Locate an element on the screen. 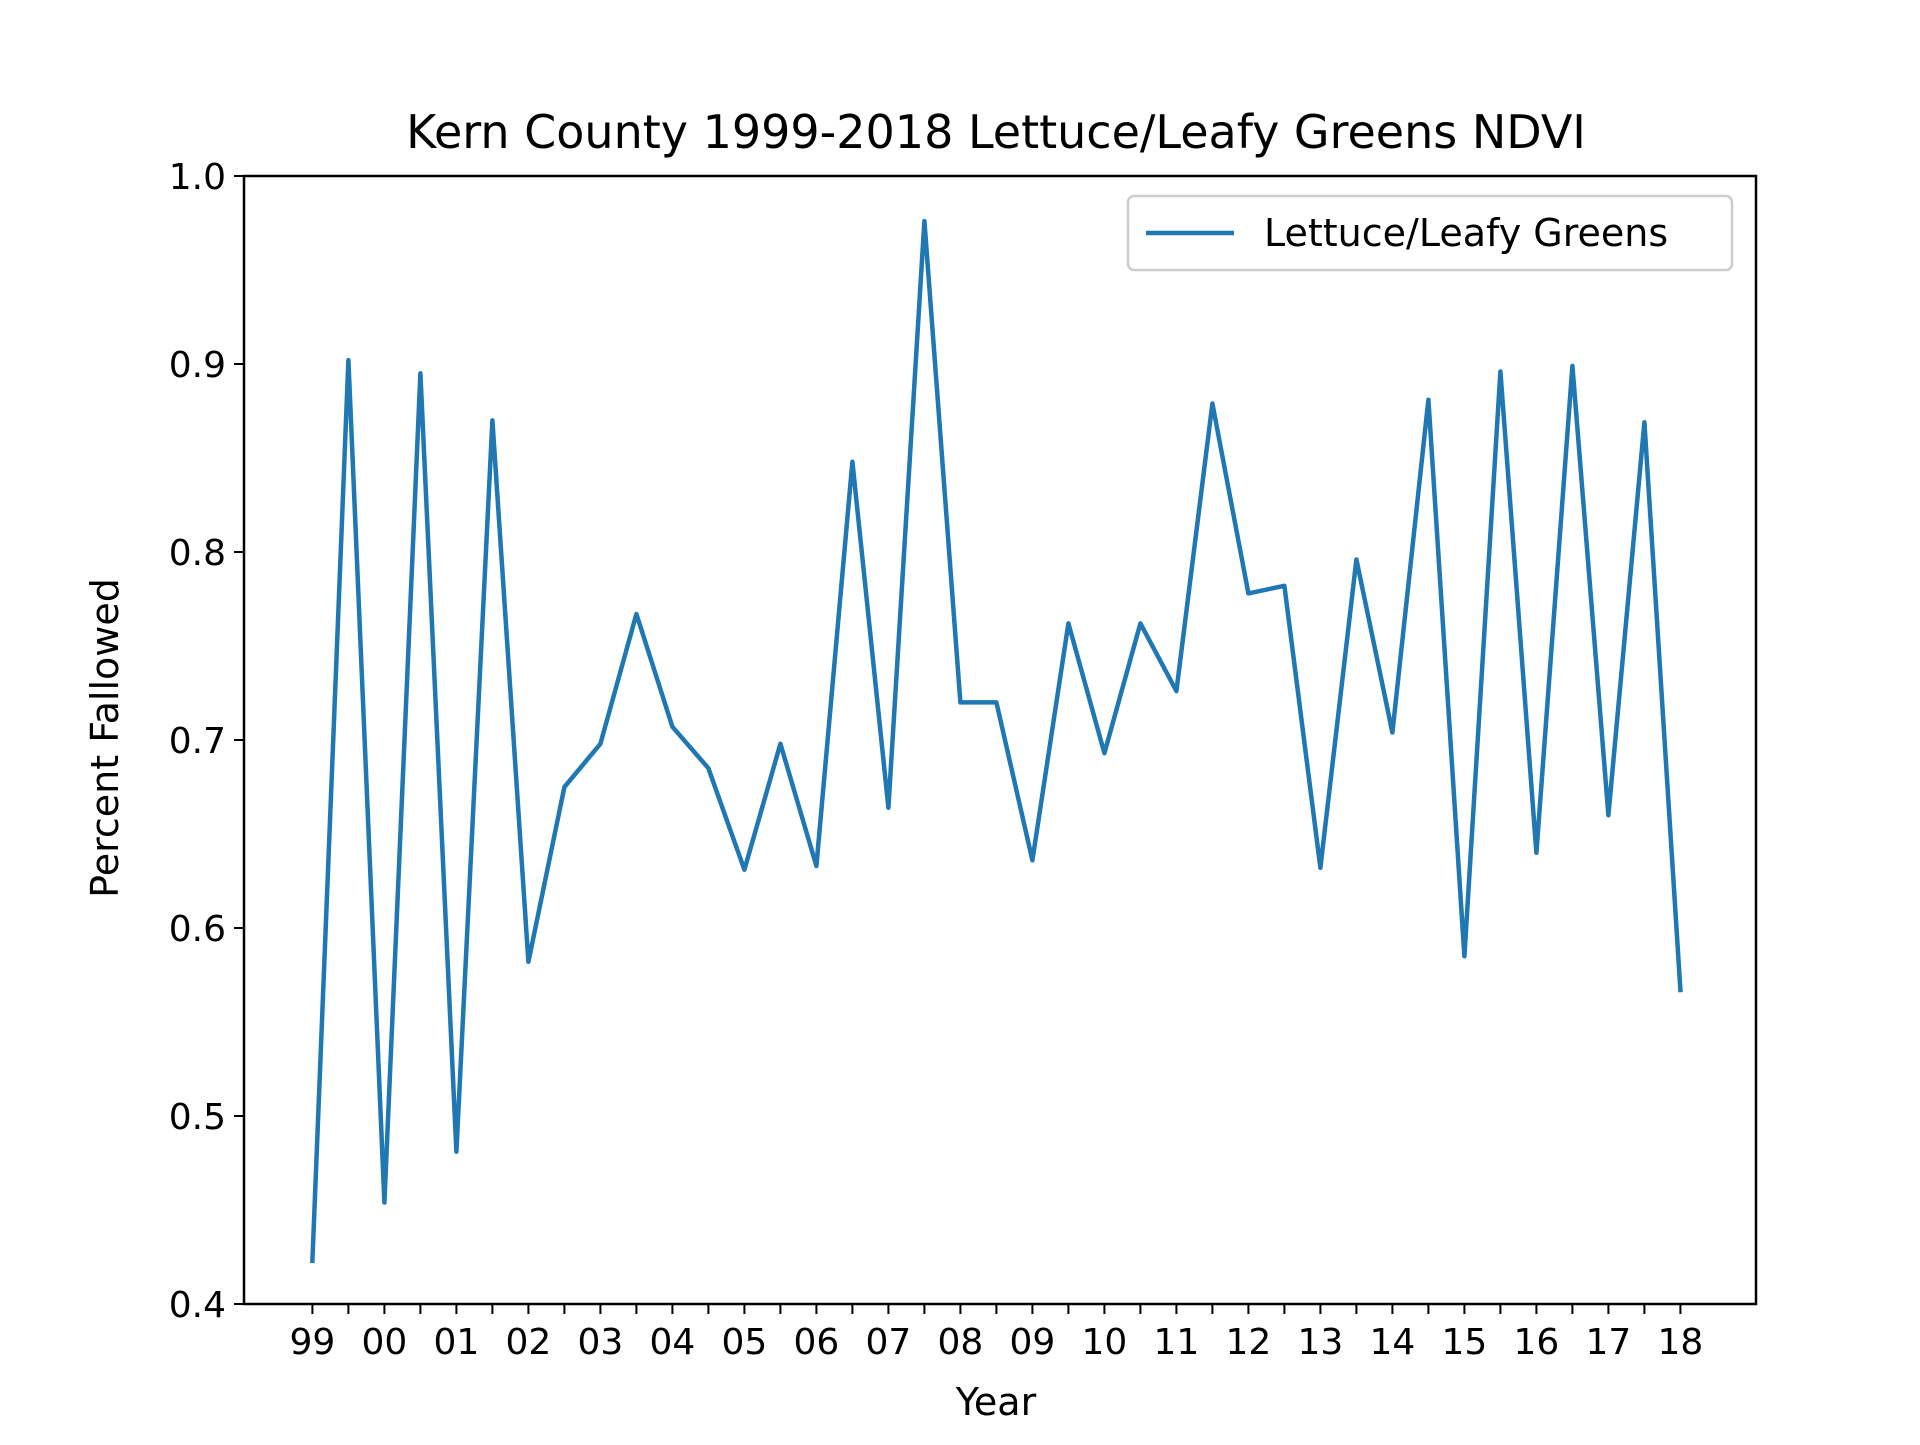 This screenshot has height=1445, width=1920. x-tick-label: 00 is located at coordinates (384, 1342).